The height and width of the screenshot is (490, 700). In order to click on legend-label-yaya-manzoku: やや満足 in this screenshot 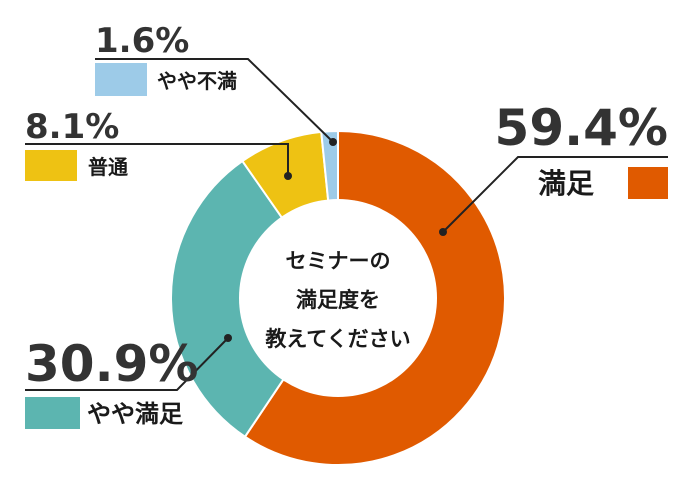, I will do `click(135, 414)`.